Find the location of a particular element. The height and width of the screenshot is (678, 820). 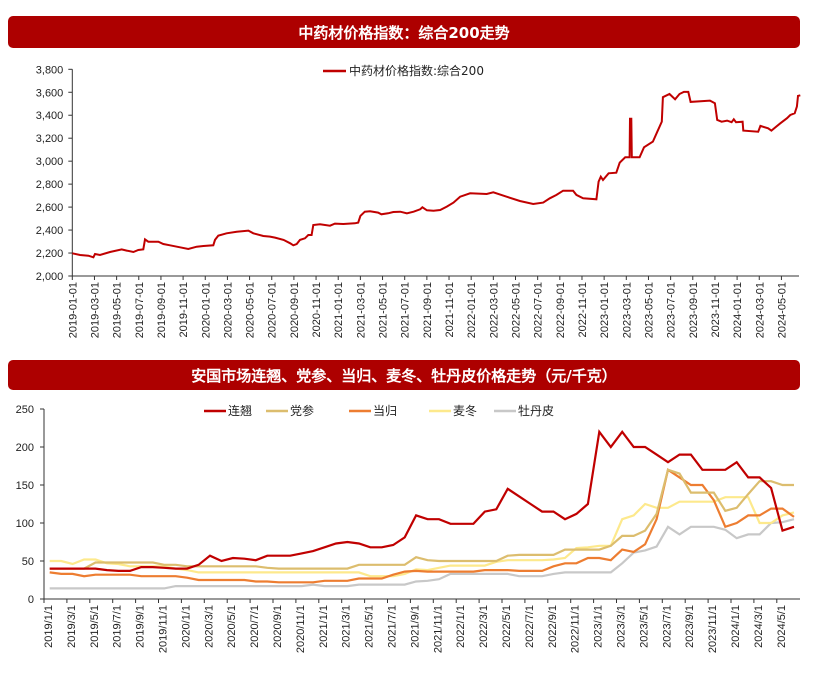

x-tick-label: 2022-05-01 is located at coordinates (517, 310).